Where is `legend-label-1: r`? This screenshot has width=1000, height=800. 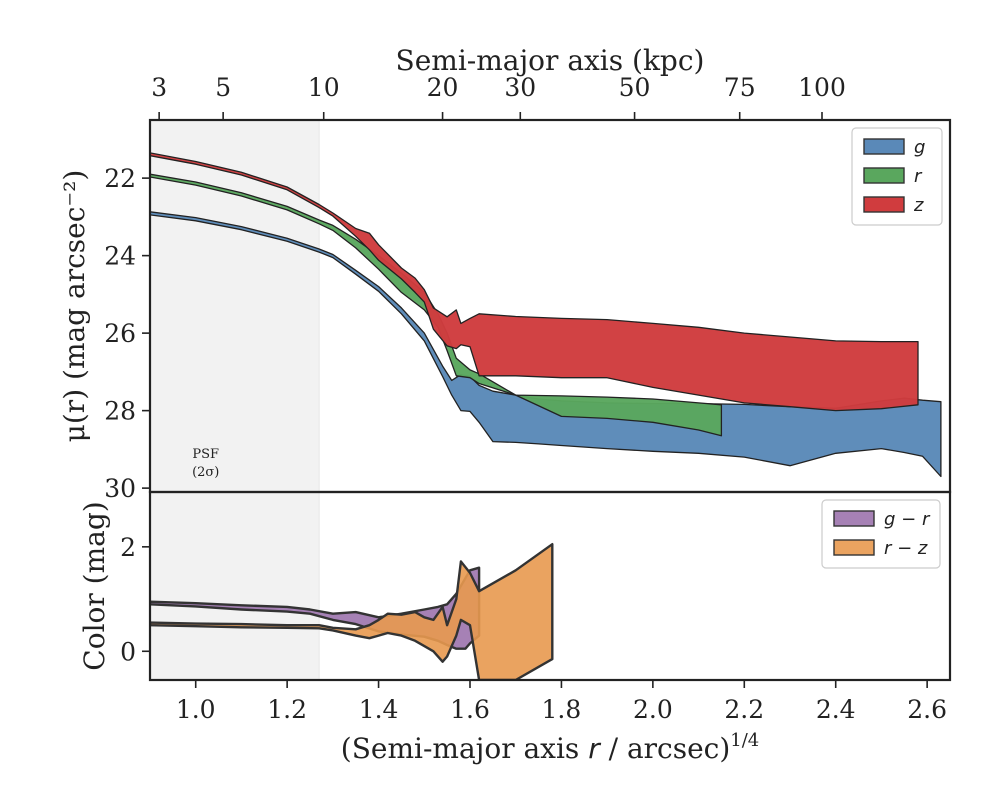
legend-label-1: r is located at coordinates (918, 176).